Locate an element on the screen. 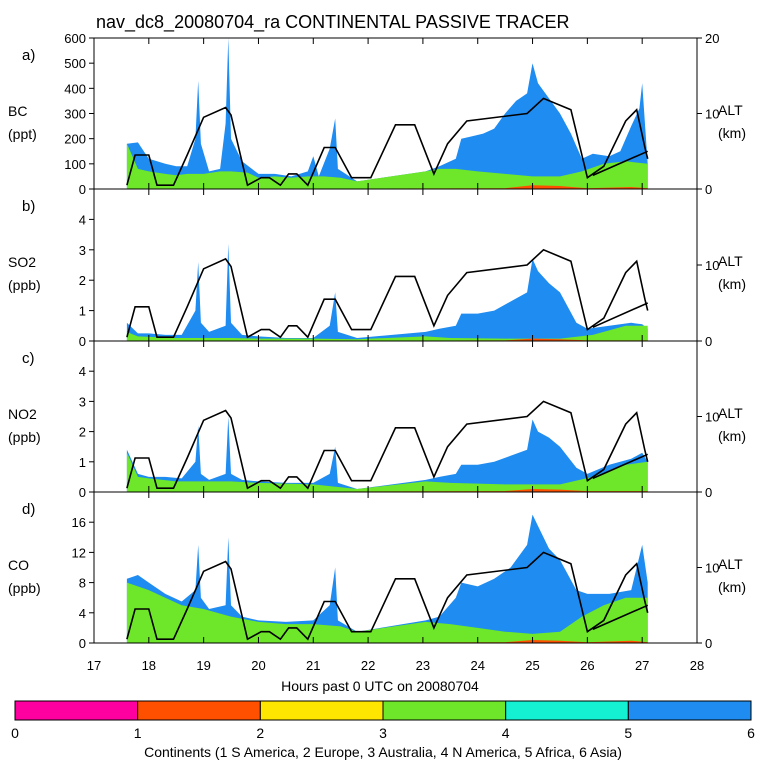 The height and width of the screenshot is (768, 768). colorbar-tick-label: 6 is located at coordinates (751, 733).